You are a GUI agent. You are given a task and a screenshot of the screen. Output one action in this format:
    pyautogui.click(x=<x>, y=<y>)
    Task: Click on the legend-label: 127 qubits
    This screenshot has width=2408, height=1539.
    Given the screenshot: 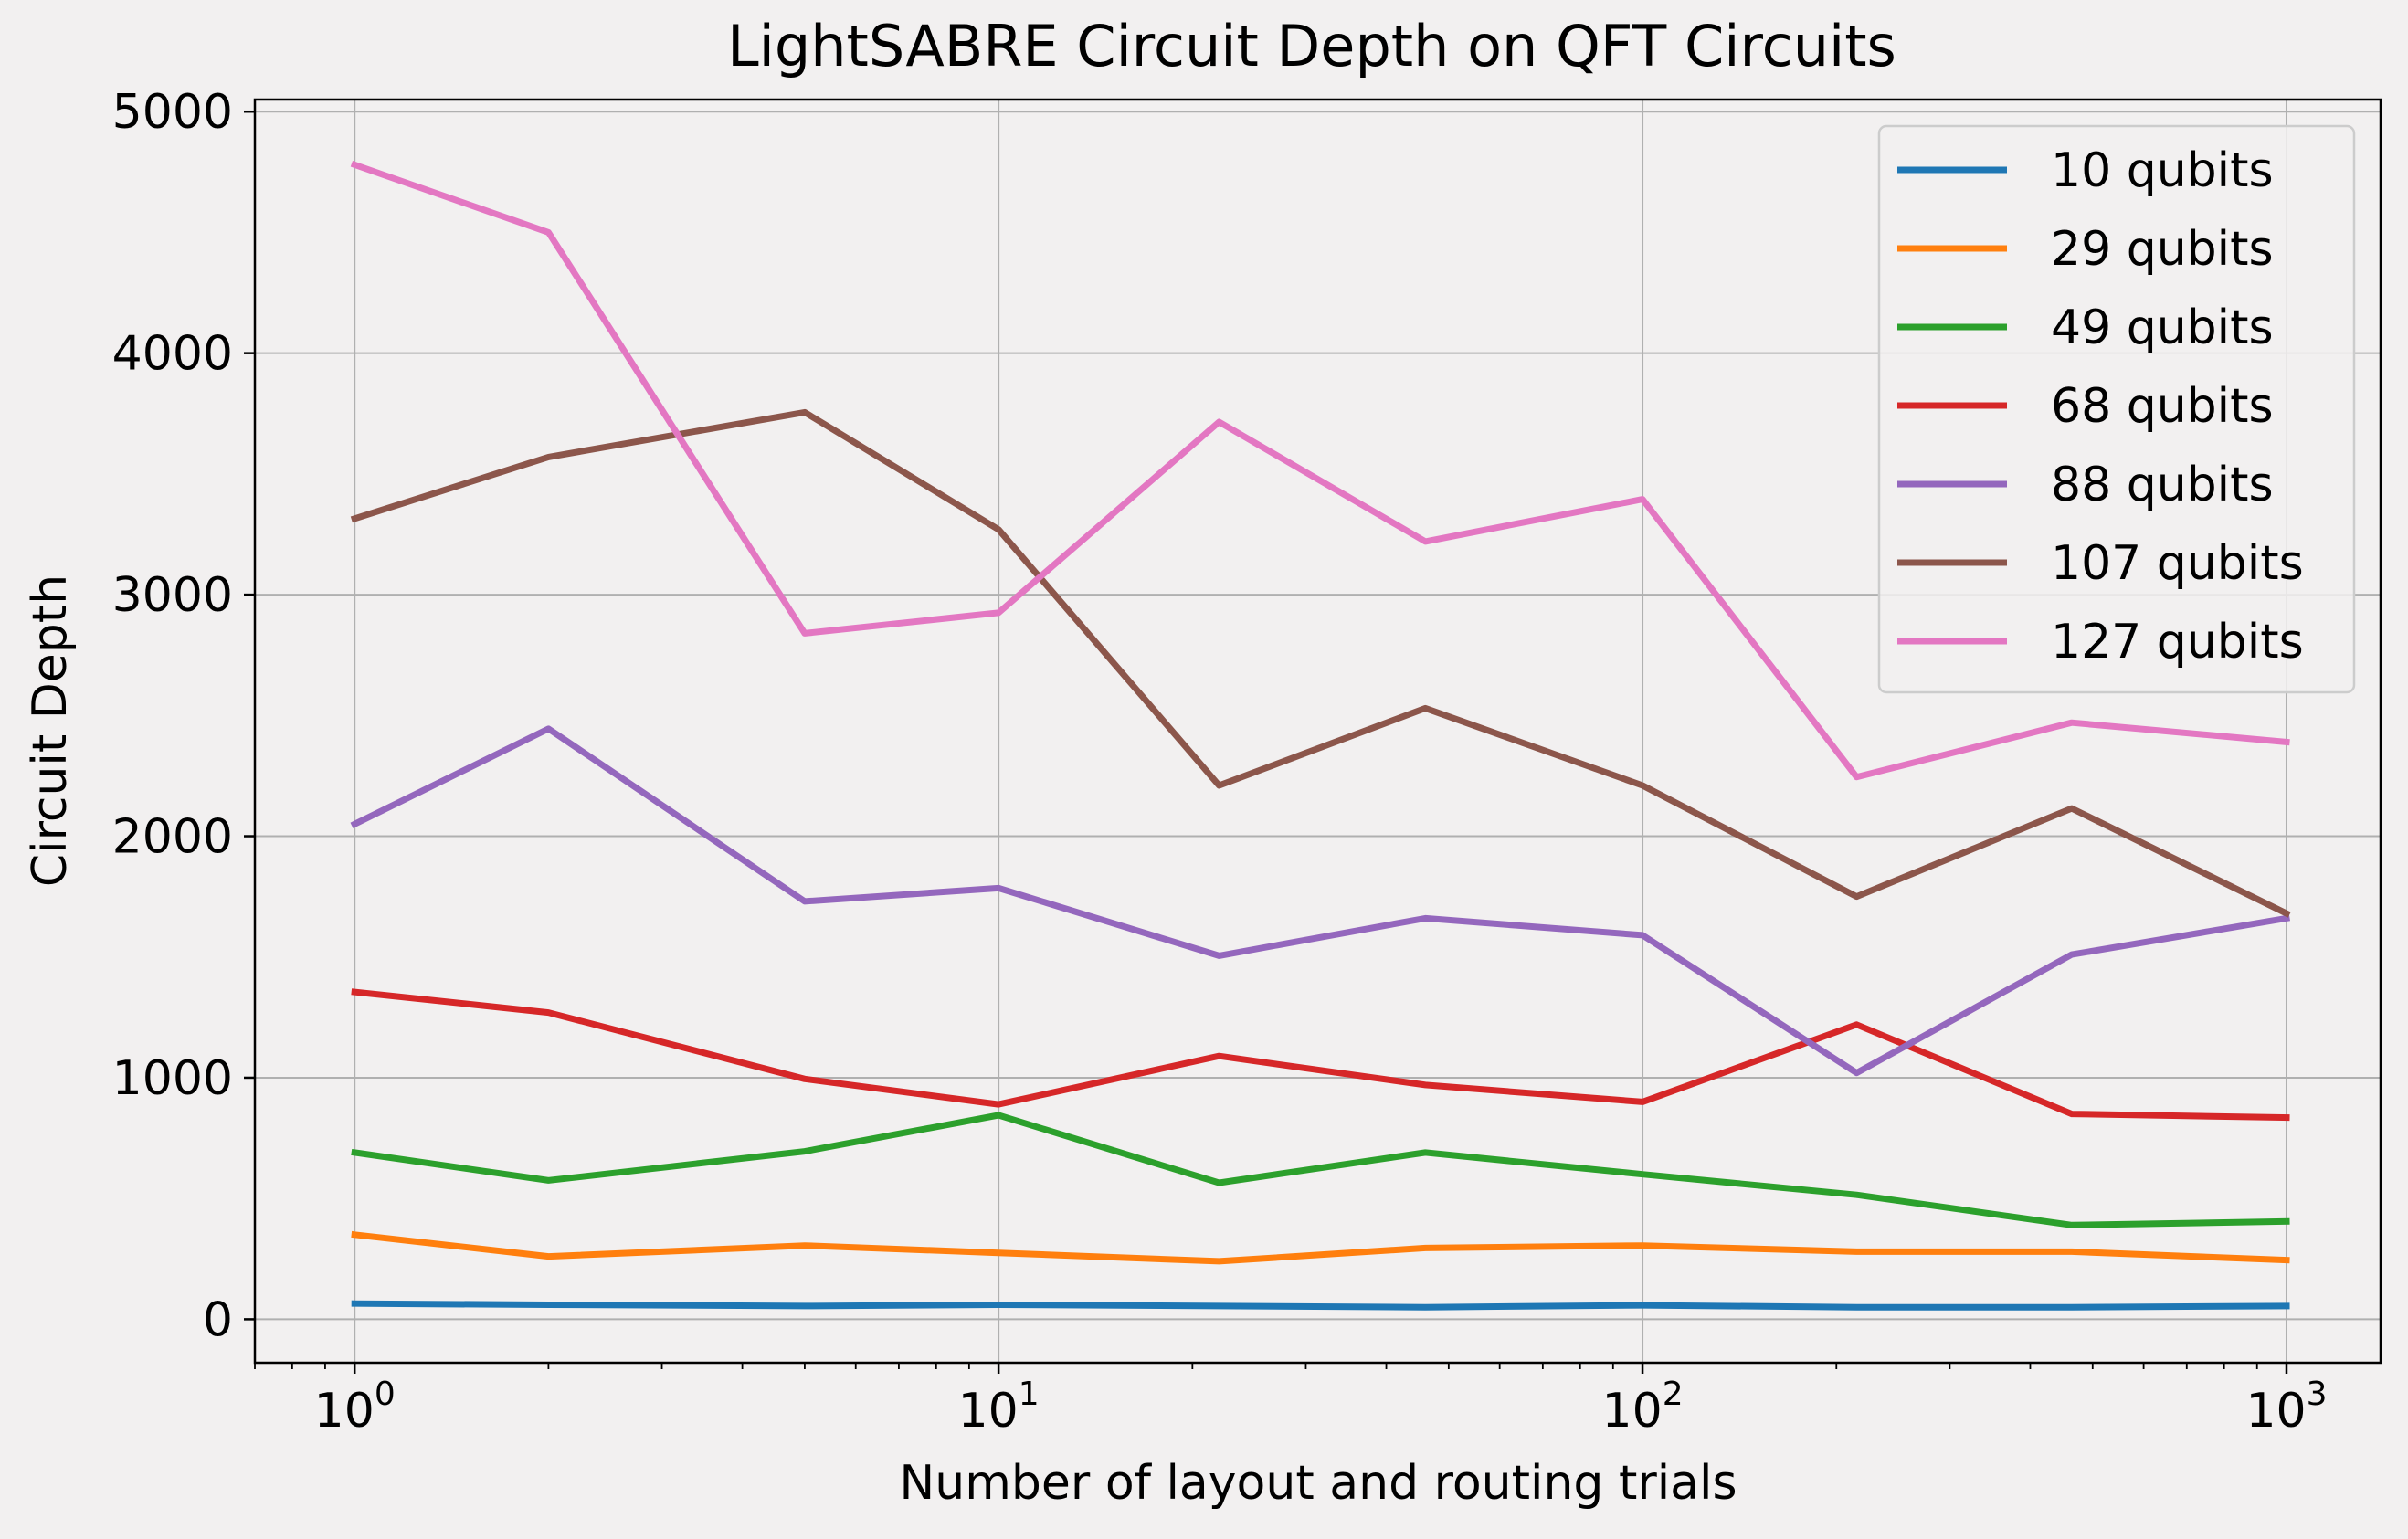 What is the action you would take?
    pyautogui.click(x=2177, y=642)
    